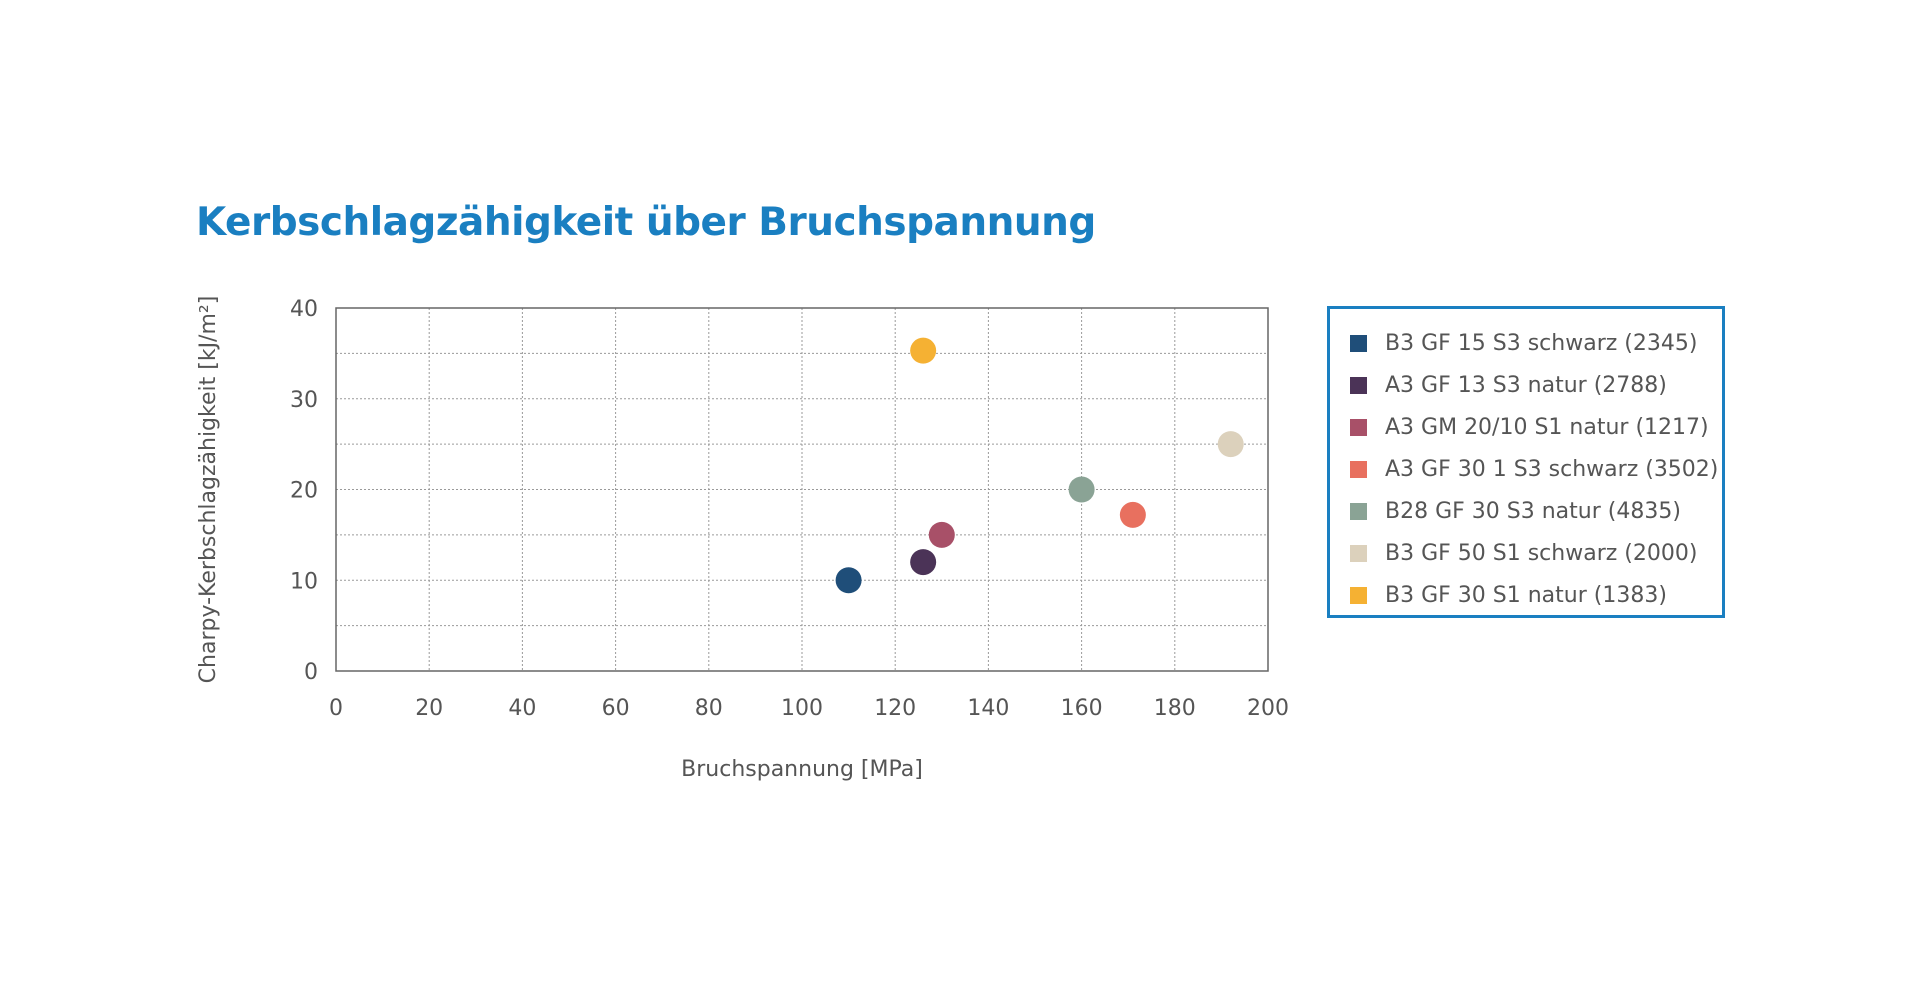 Image resolution: width=1920 pixels, height=988 pixels. What do you see at coordinates (709, 708) in the screenshot?
I see `x-tick-label: 80` at bounding box center [709, 708].